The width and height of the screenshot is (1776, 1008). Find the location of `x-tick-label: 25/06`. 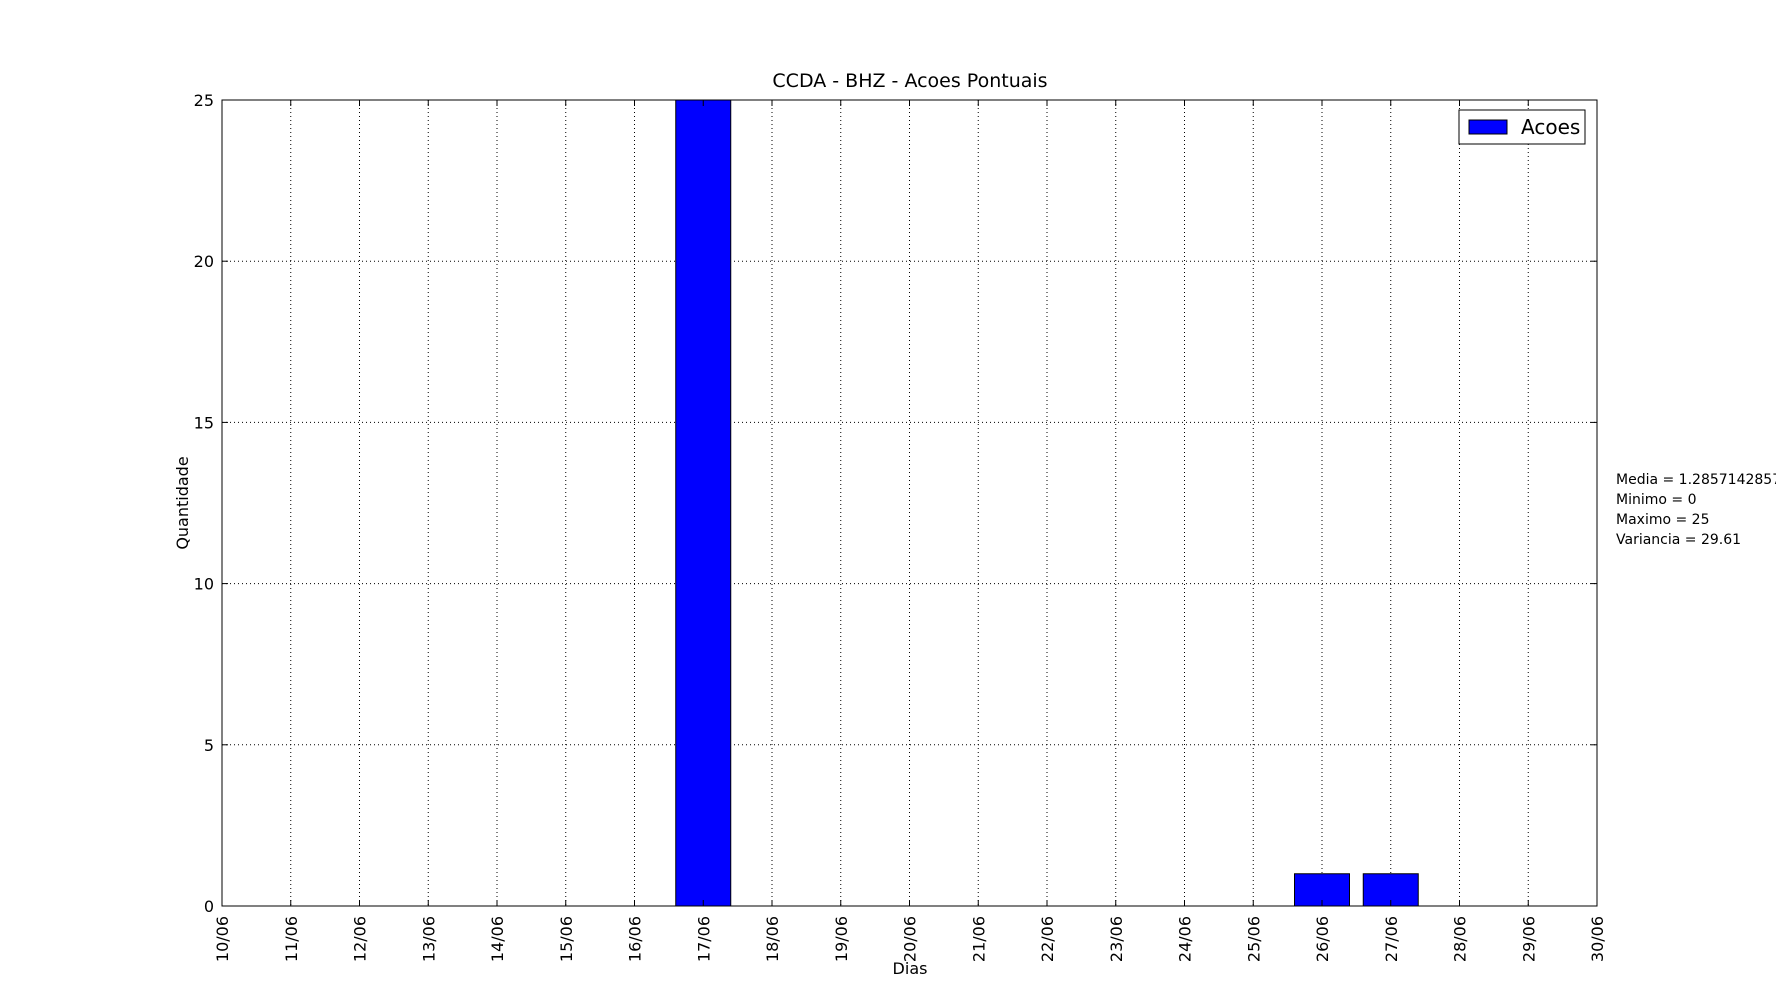

x-tick-label: 25/06 is located at coordinates (1253, 939).